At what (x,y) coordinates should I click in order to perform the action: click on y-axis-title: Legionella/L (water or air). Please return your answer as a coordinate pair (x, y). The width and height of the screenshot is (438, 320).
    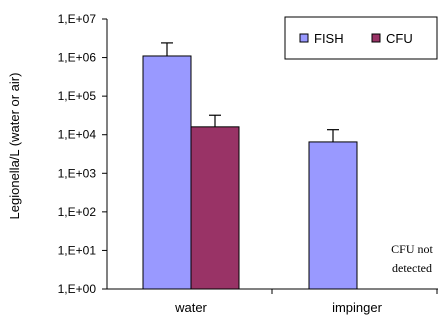
    Looking at the image, I should click on (14, 146).